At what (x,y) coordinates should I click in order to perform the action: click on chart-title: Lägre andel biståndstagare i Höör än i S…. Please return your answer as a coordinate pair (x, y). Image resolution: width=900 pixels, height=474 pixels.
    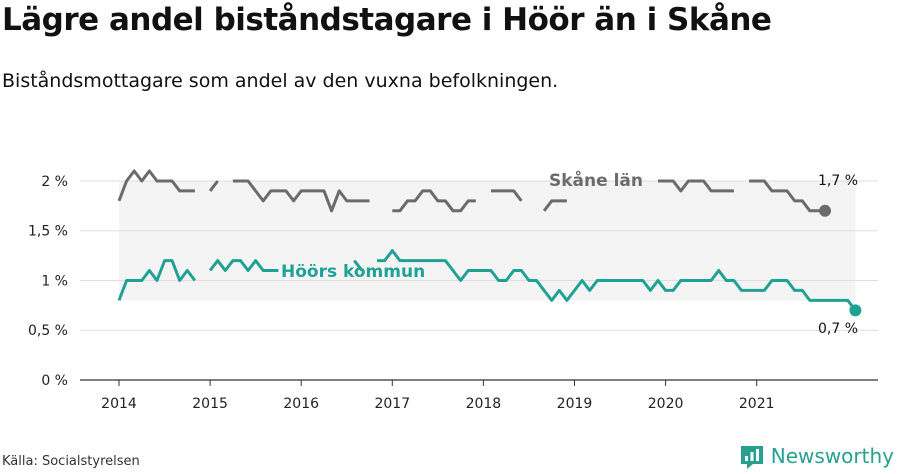
    Looking at the image, I should click on (387, 20).